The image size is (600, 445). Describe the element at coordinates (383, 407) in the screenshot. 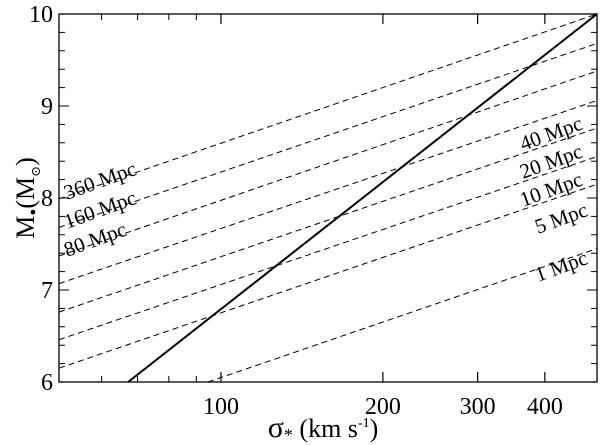

I see `x-tick-label: 200` at that location.